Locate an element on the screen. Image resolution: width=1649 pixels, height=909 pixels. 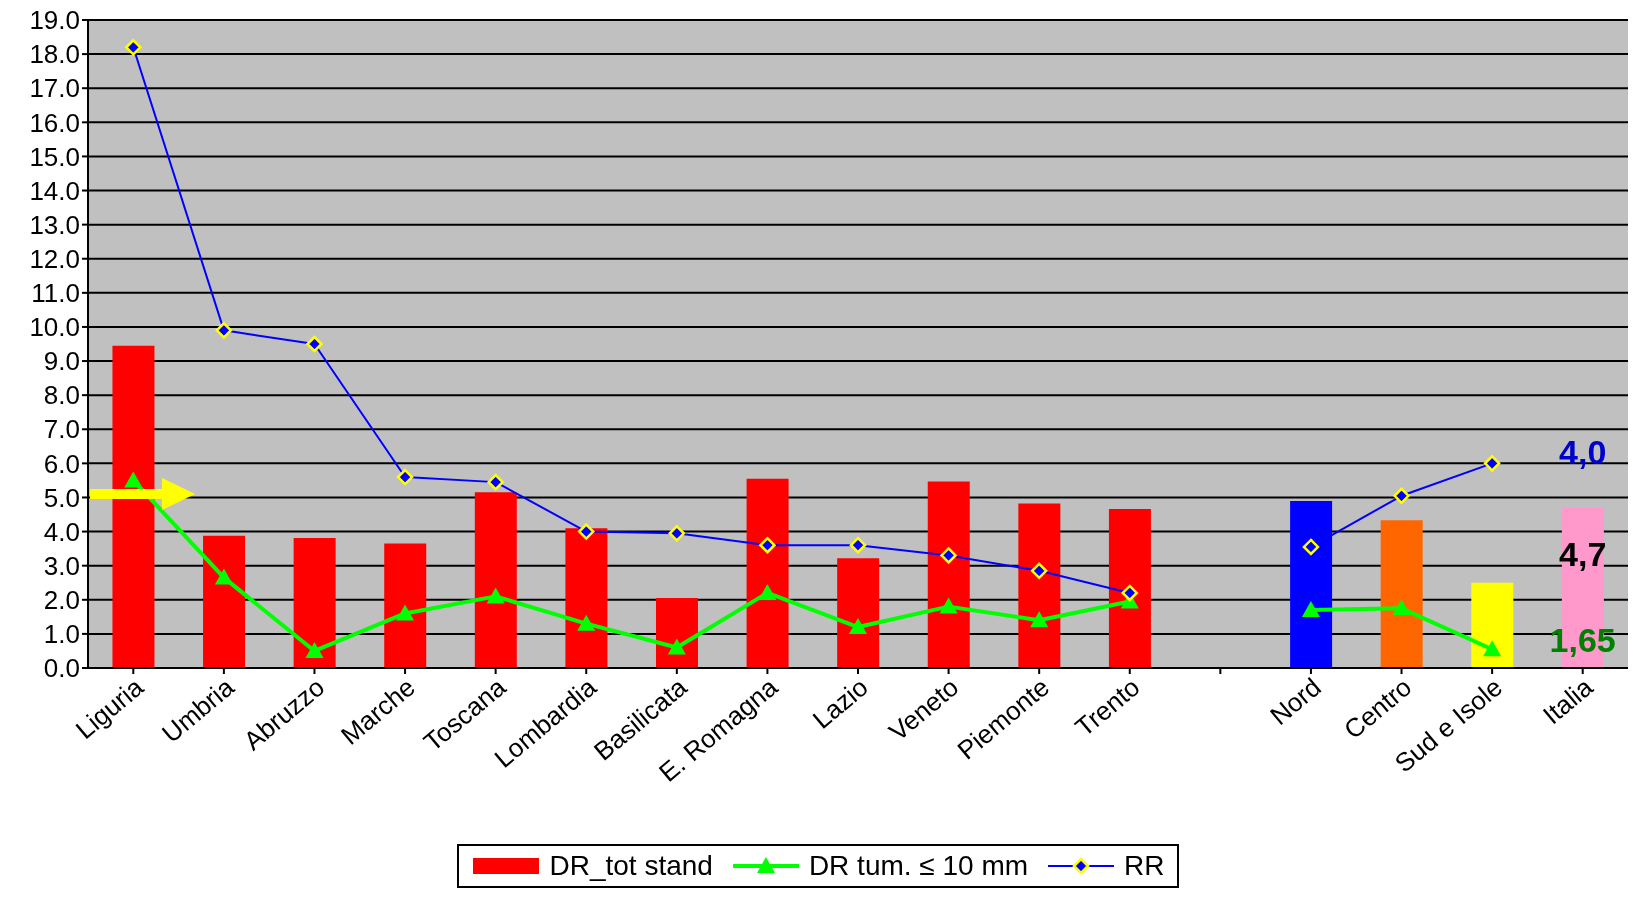
y-tick-label: 4.0 is located at coordinates (61, 531).